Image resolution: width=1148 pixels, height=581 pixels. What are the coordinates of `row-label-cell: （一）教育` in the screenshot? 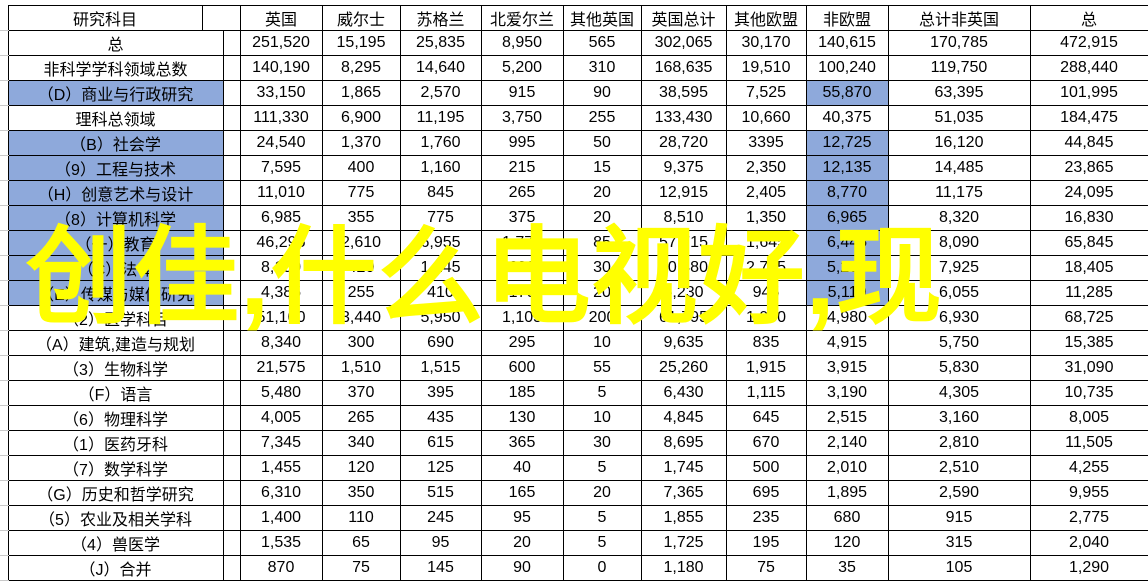 It's located at (115, 243).